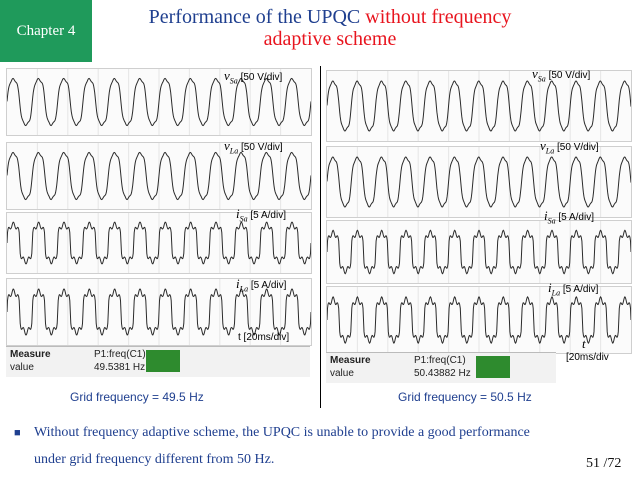 This screenshot has width=638, height=479. I want to click on right-time-symbol: t, so click(584, 343).